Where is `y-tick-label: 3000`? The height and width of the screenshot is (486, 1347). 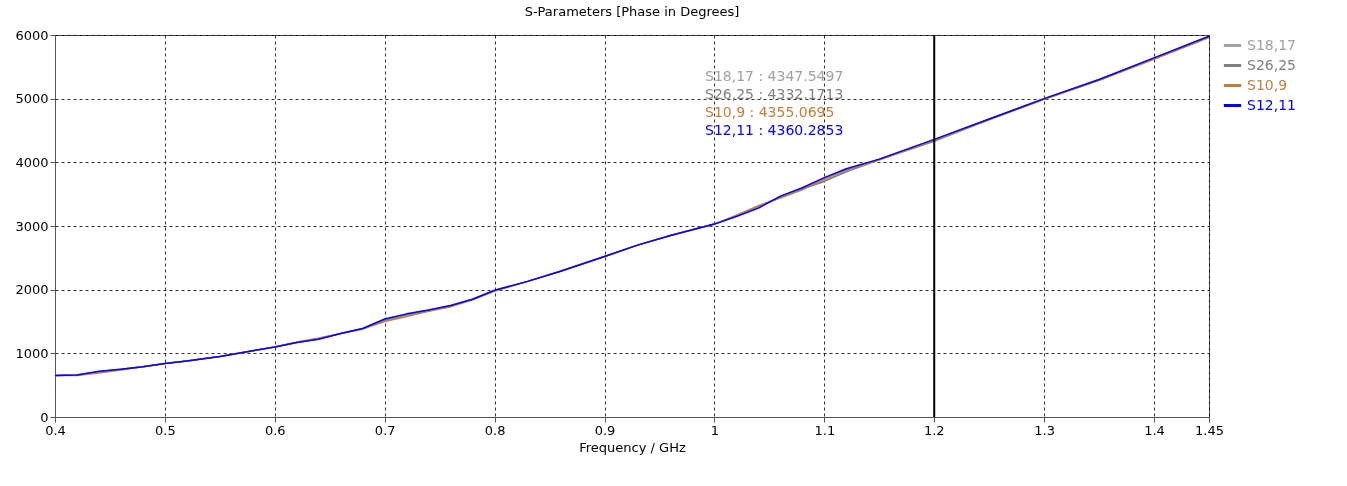
y-tick-label: 3000 is located at coordinates (32, 226).